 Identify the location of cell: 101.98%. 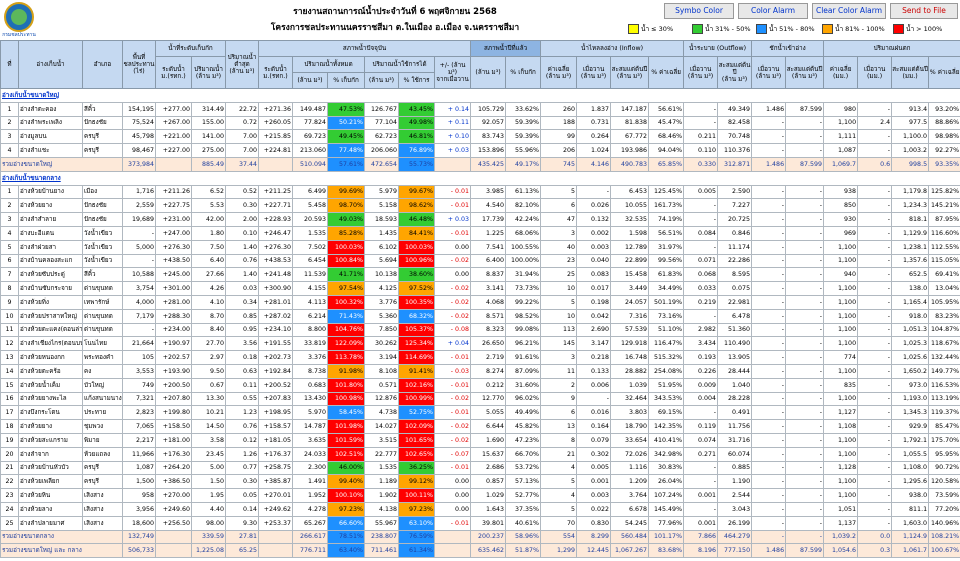
(346, 426).